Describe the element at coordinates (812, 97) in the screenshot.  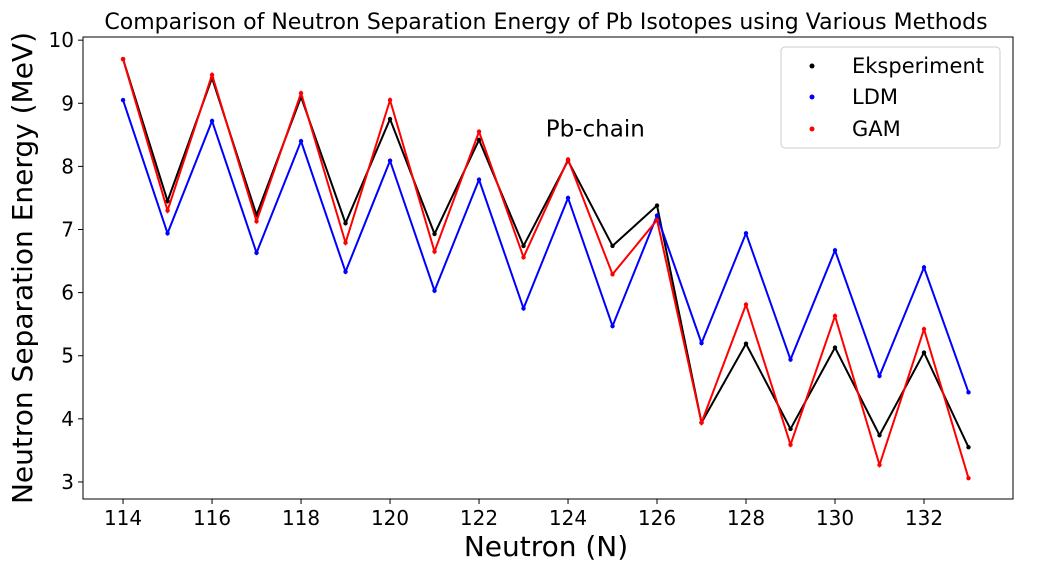
I see `legend-marker-ldm` at that location.